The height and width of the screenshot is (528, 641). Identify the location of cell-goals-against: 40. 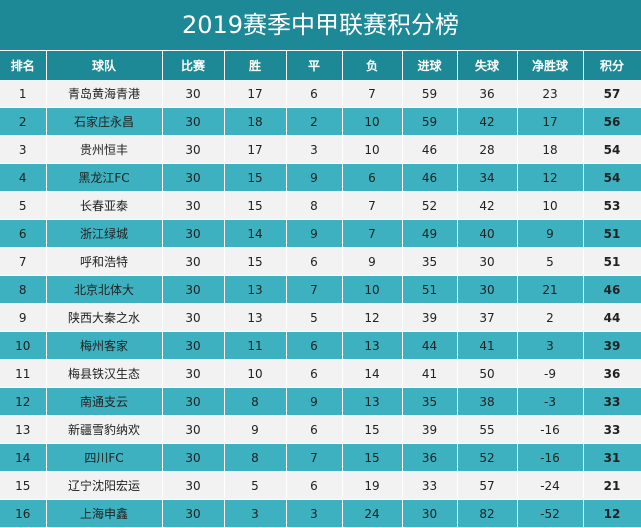
(487, 233).